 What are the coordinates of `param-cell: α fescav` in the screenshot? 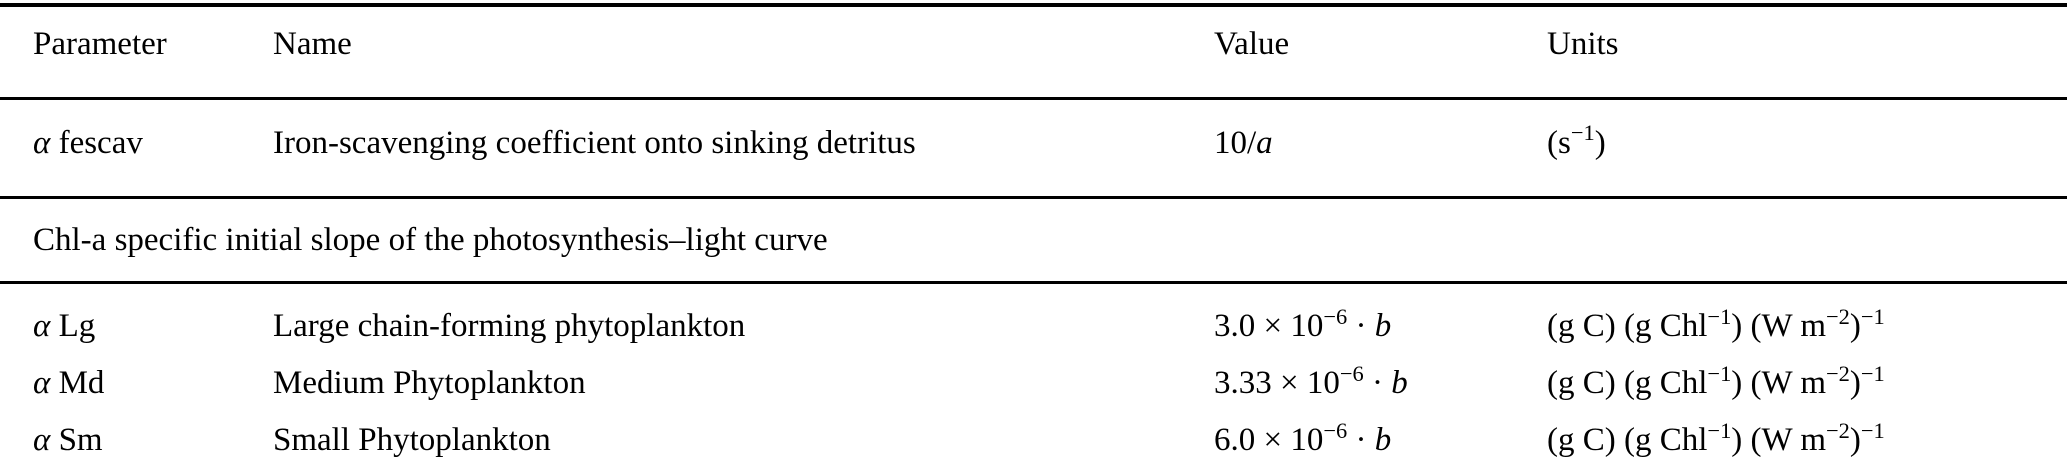 It's located at (88, 142).